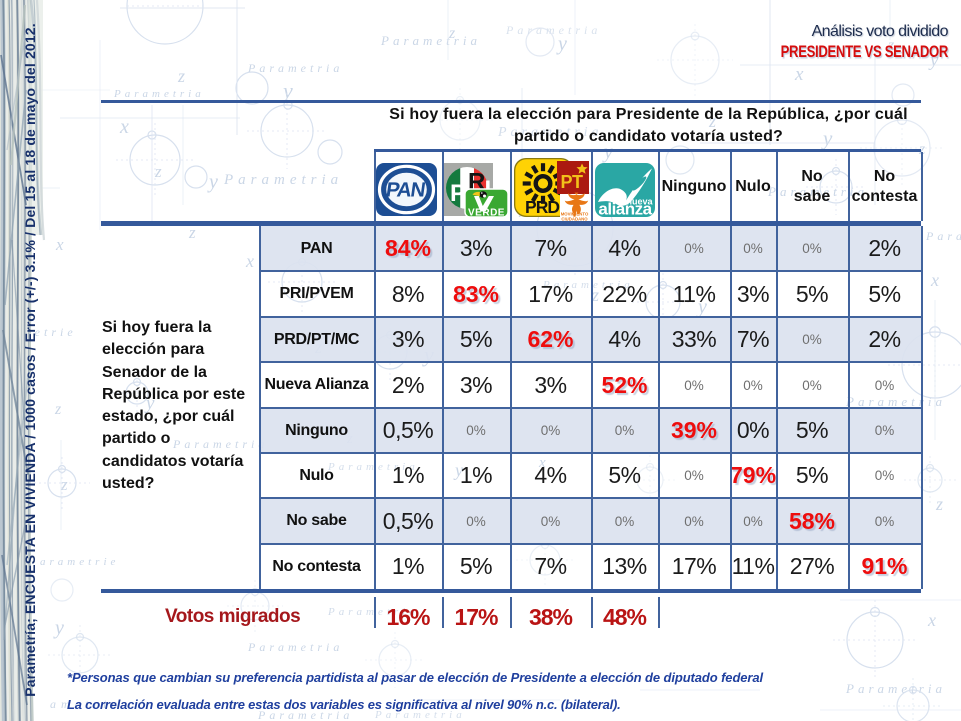  I want to click on svg-text: CIUDADANO, so click(574, 218).